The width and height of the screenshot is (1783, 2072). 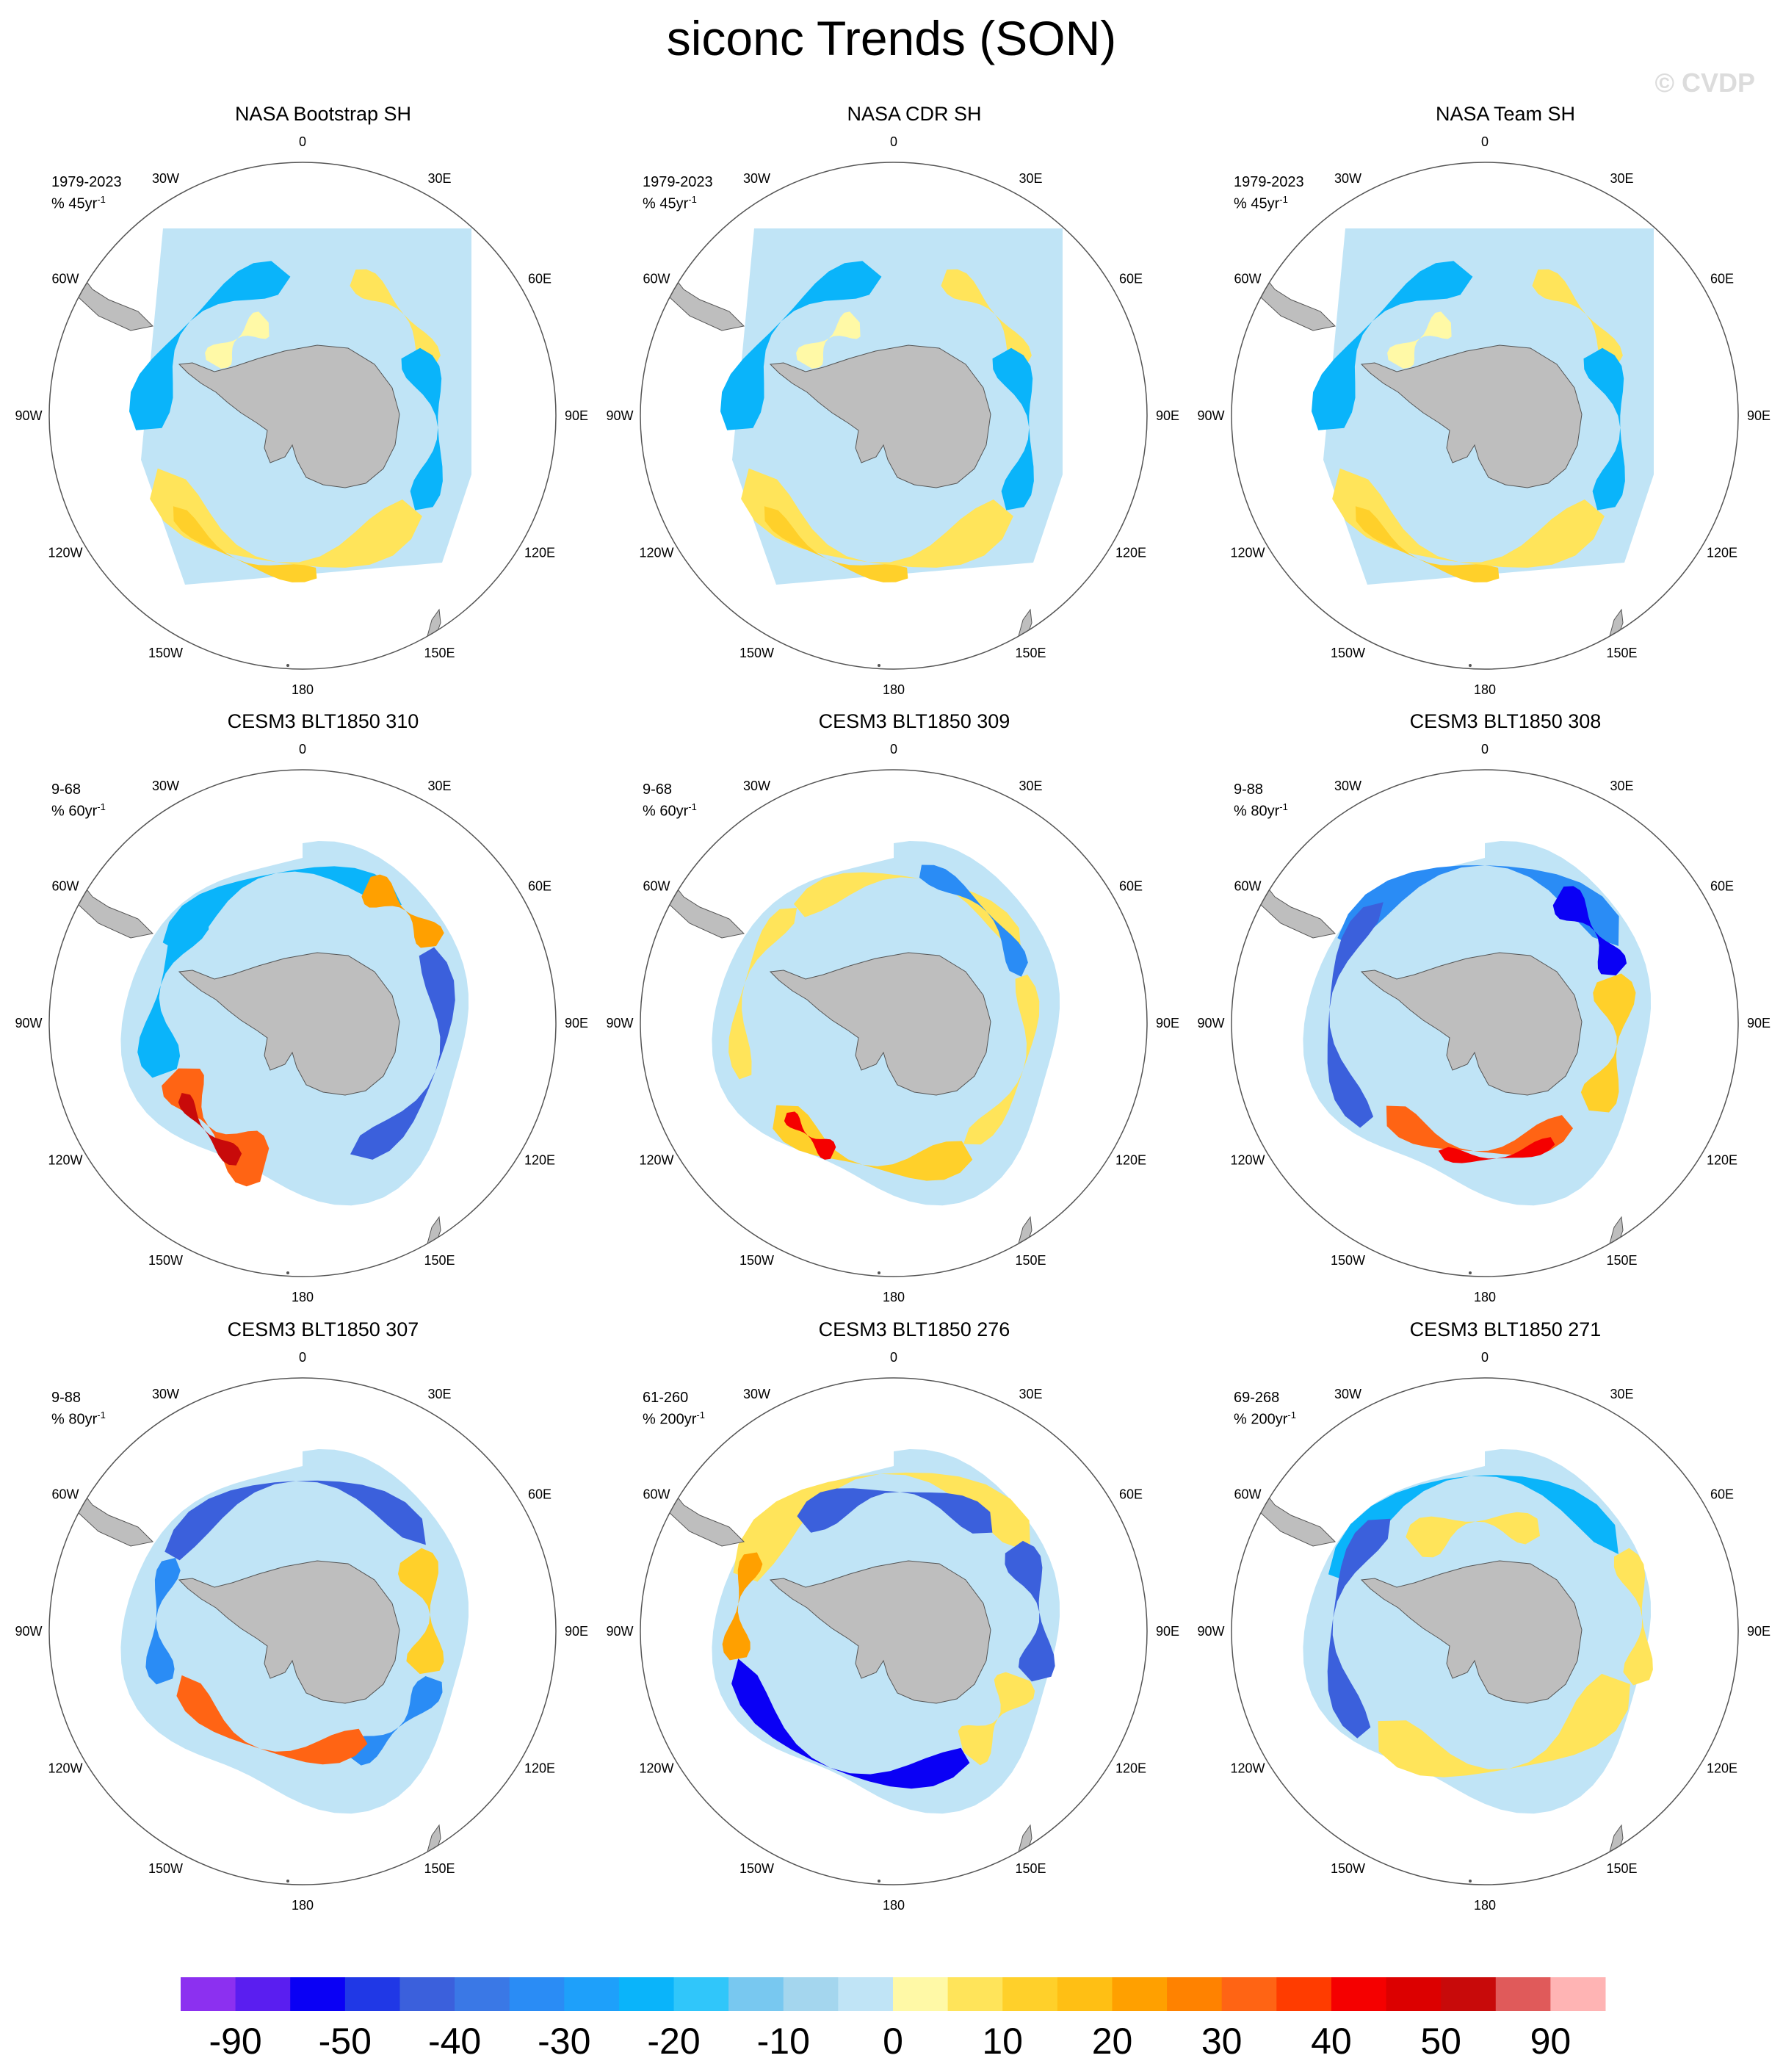 What do you see at coordinates (1506, 1329) in the screenshot?
I see `panel-title: CESM3 BLT1850 271` at bounding box center [1506, 1329].